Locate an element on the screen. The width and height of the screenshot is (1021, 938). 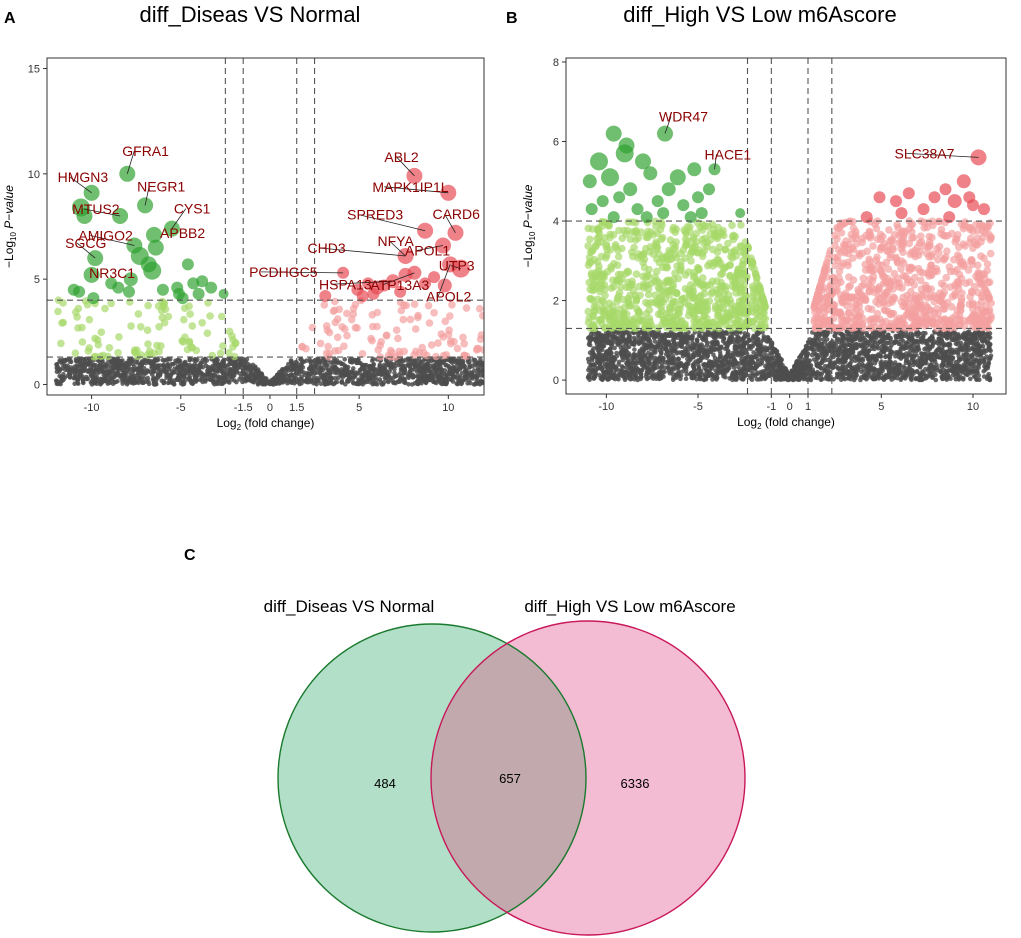
chart-title-b: diff_High VS Low m6Ascore is located at coordinates (760, 14).